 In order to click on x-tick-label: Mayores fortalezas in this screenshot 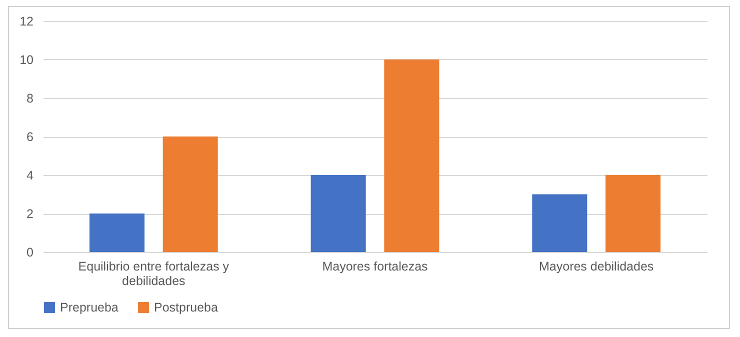, I will do `click(375, 267)`.